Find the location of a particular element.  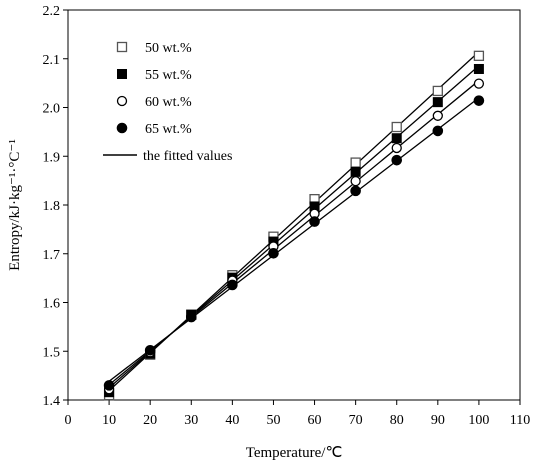

y-tick-label: 1.9 is located at coordinates (52, 157).